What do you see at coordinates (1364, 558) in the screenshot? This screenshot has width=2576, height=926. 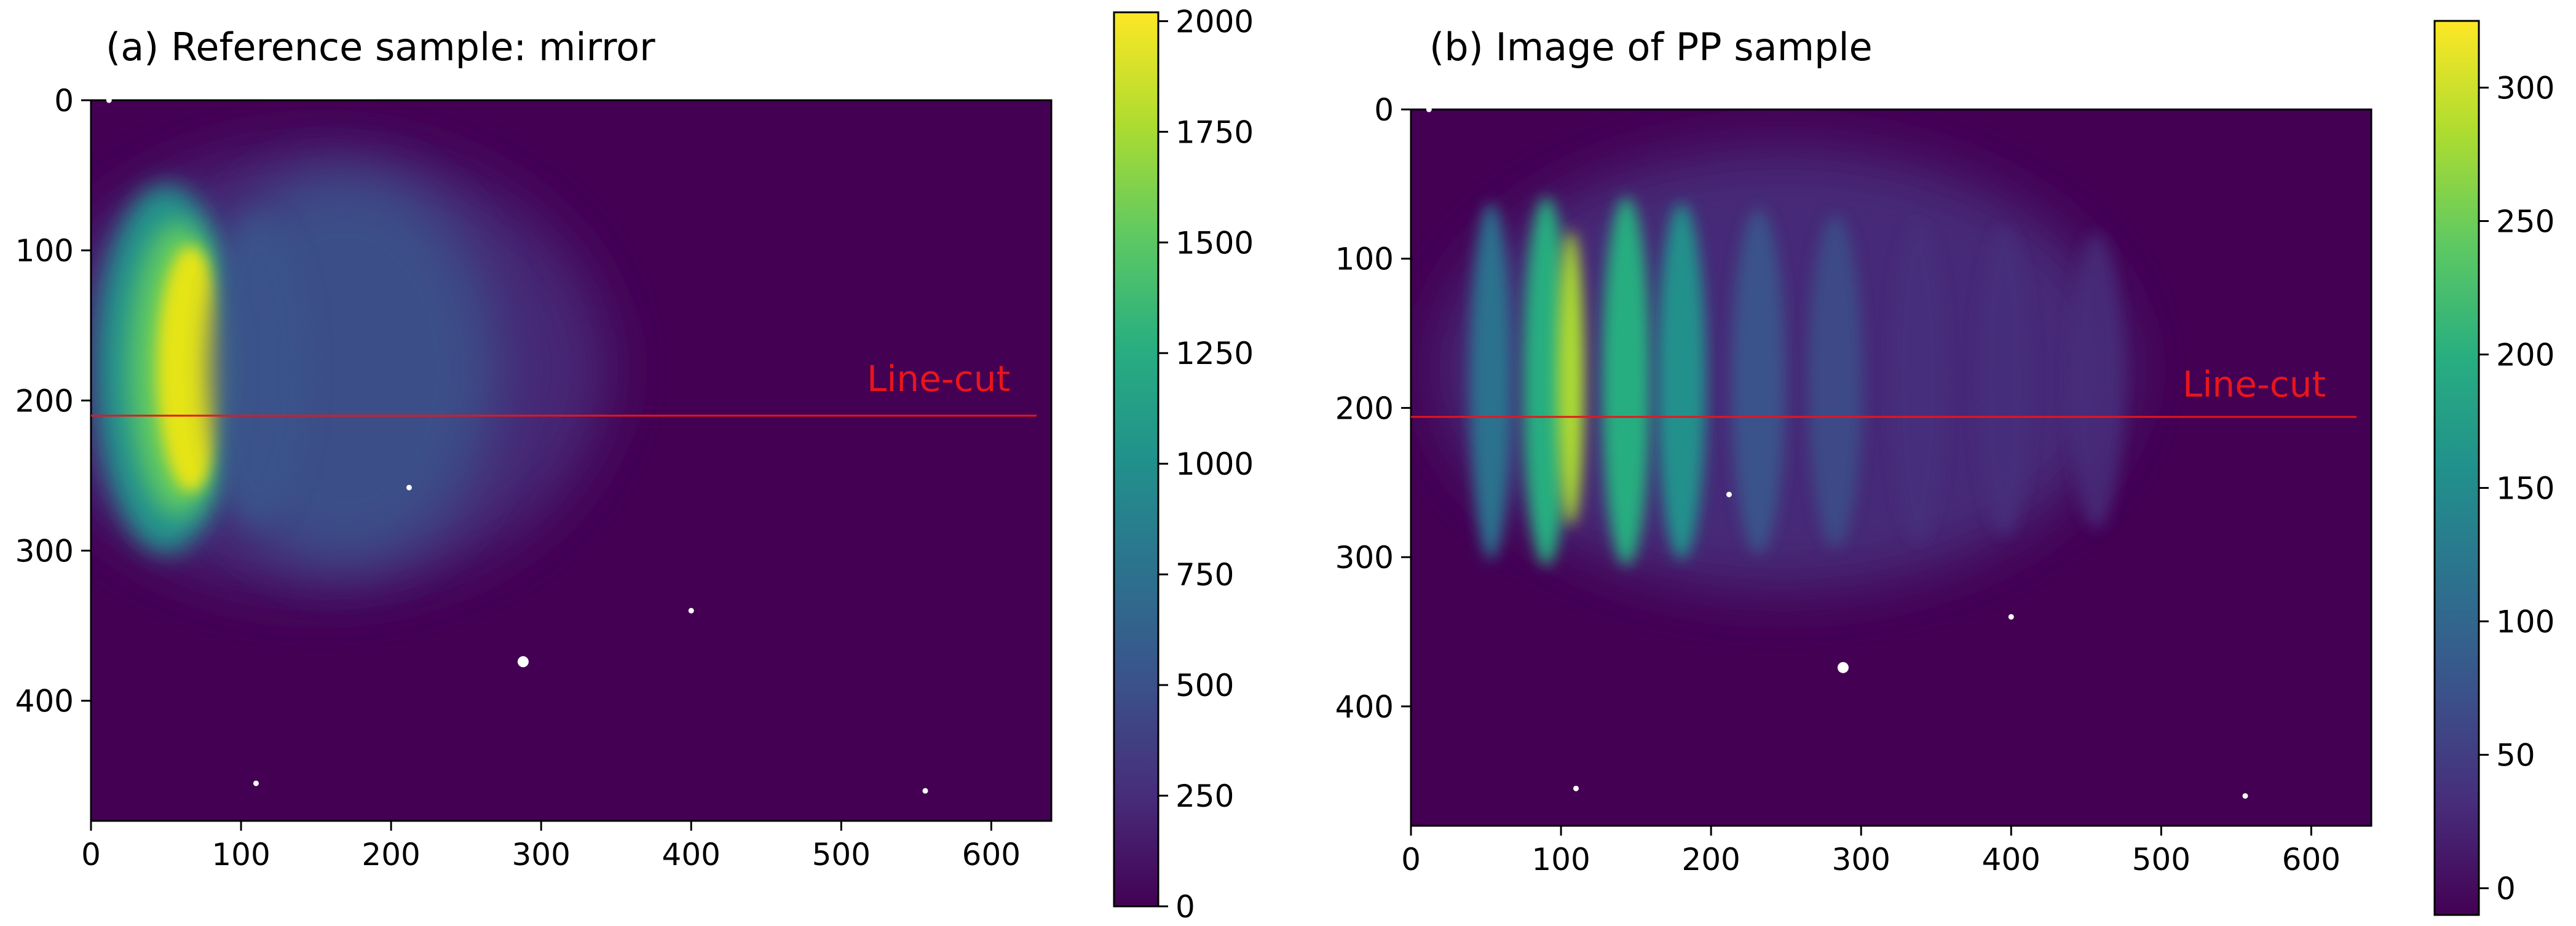 I see `panel-b-y-tick-label: 300` at bounding box center [1364, 558].